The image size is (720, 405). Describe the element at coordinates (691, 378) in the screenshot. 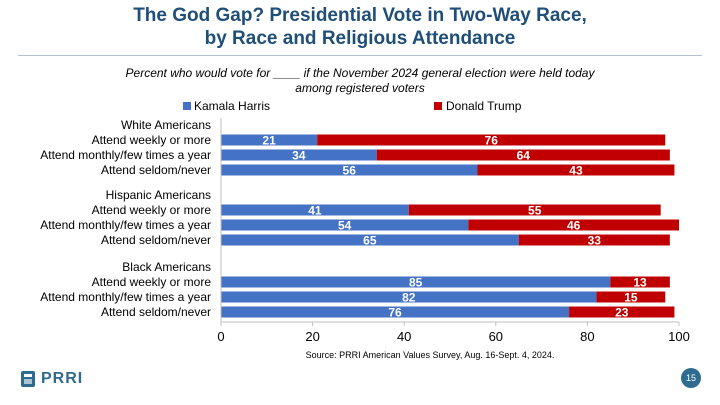

I see `page-number-badge: 15` at that location.